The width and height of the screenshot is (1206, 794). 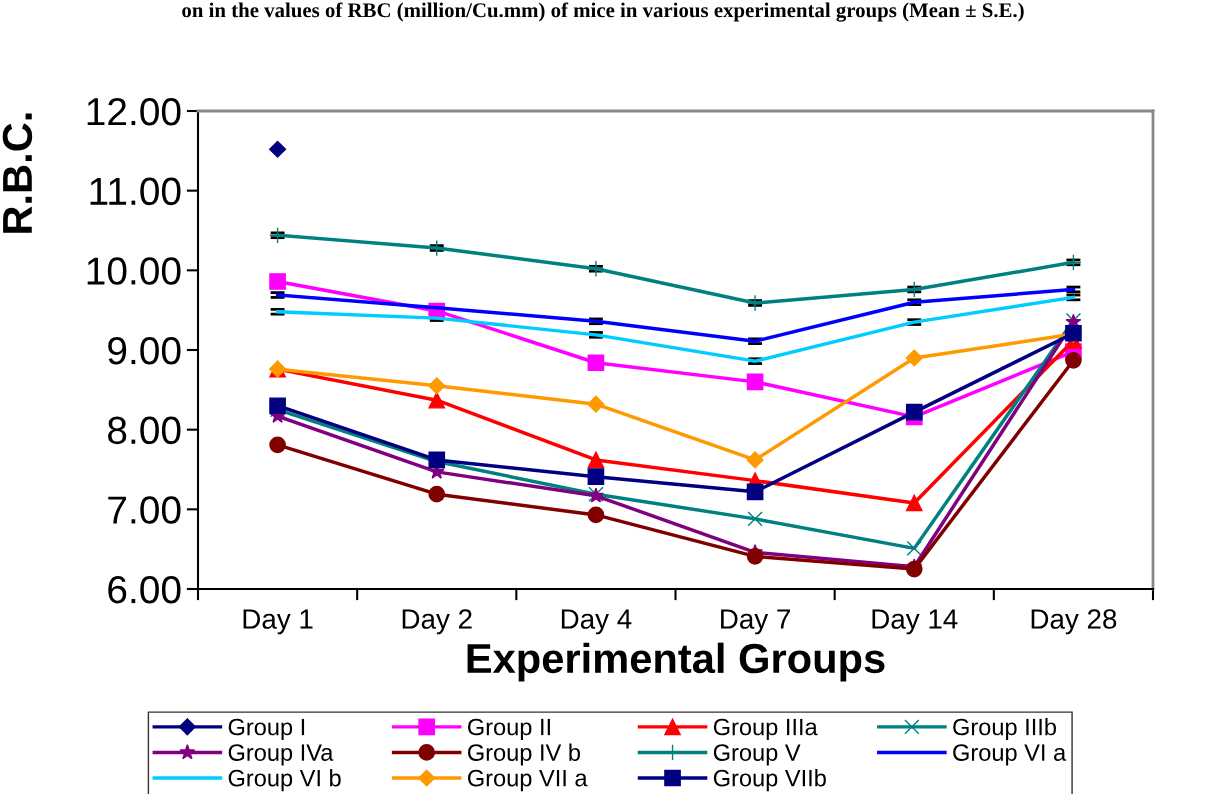 What do you see at coordinates (134, 271) in the screenshot?
I see `y-tick-label: 10.00` at bounding box center [134, 271].